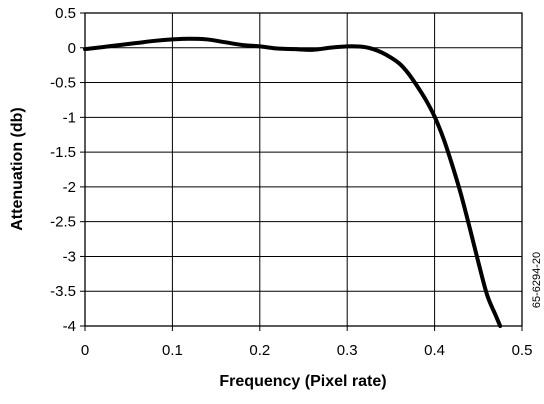 The width and height of the screenshot is (544, 404). I want to click on y-tick-label: -0.5, so click(63, 83).